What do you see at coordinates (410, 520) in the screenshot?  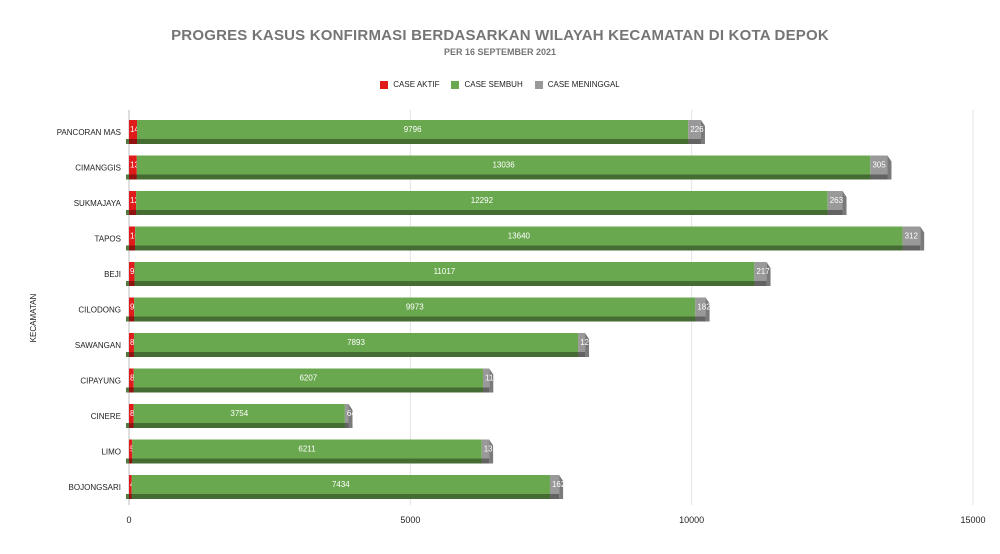 I see `x-tick-label: 5000` at bounding box center [410, 520].